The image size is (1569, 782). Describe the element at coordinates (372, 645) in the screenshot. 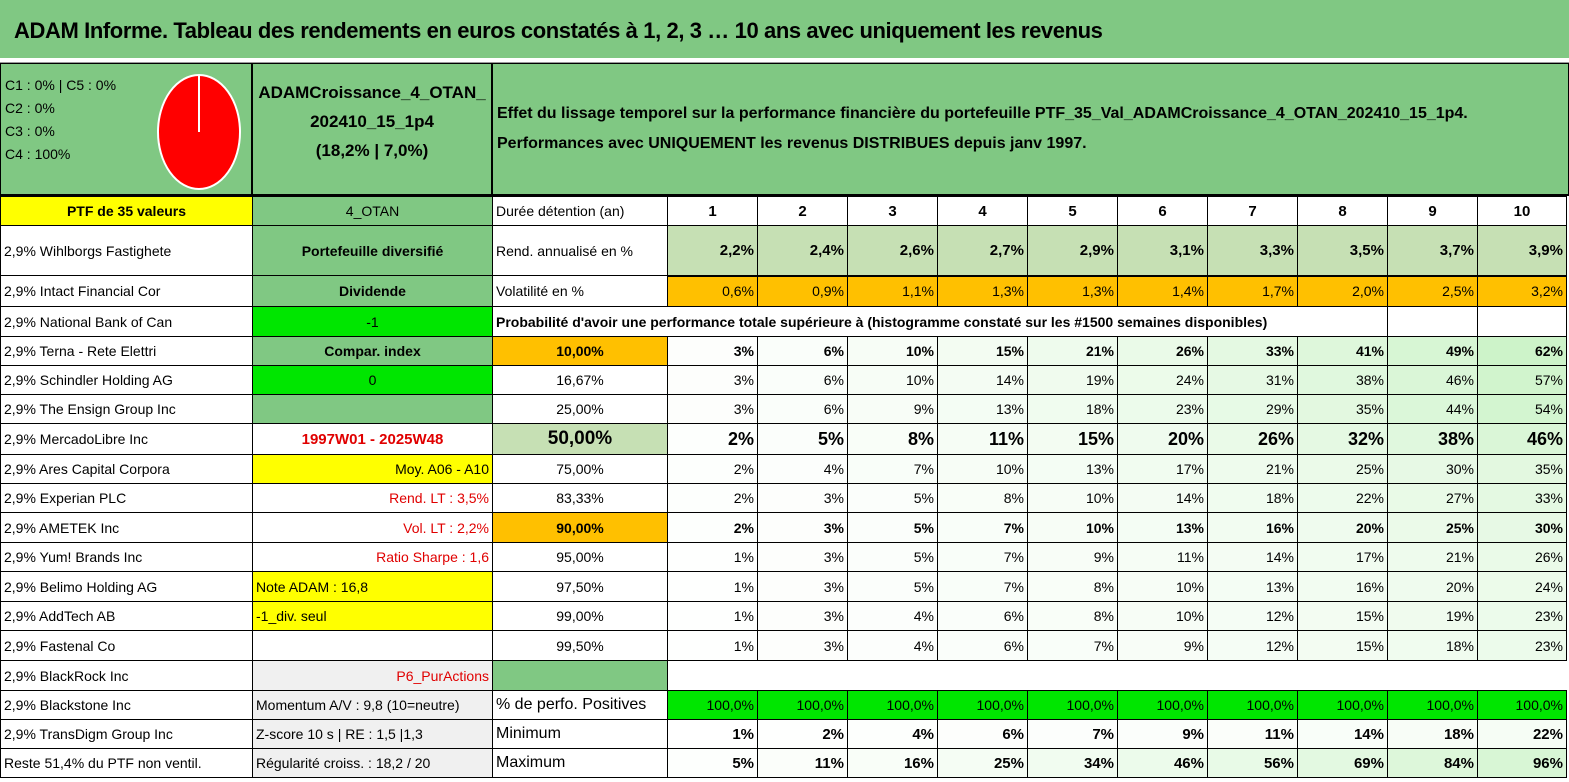

I see `info-cell` at that location.